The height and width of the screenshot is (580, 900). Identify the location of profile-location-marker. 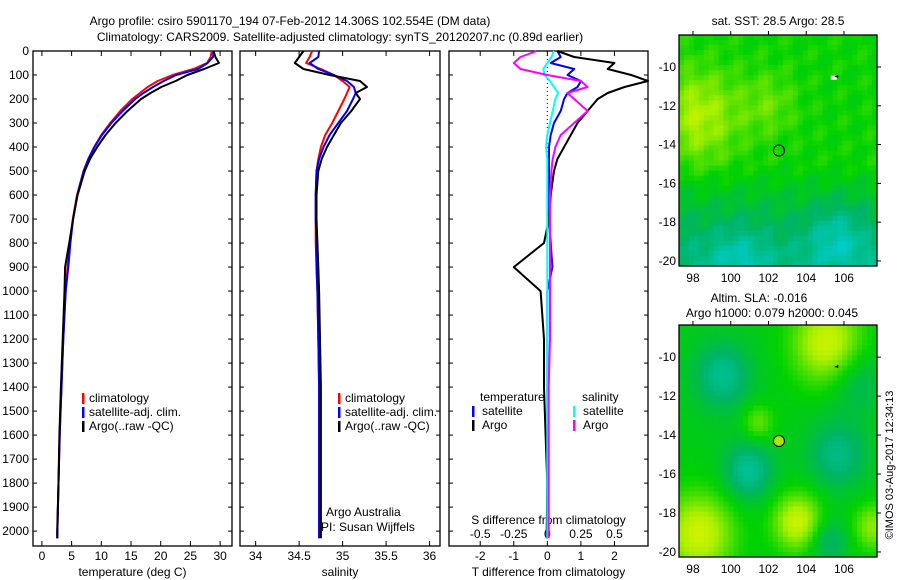
(778, 150).